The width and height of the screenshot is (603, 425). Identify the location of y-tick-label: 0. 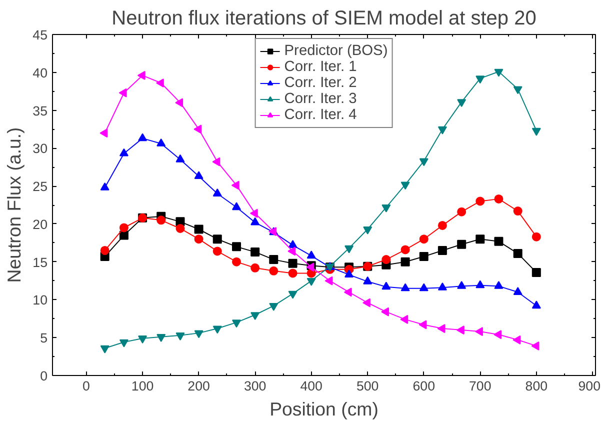
(44, 376).